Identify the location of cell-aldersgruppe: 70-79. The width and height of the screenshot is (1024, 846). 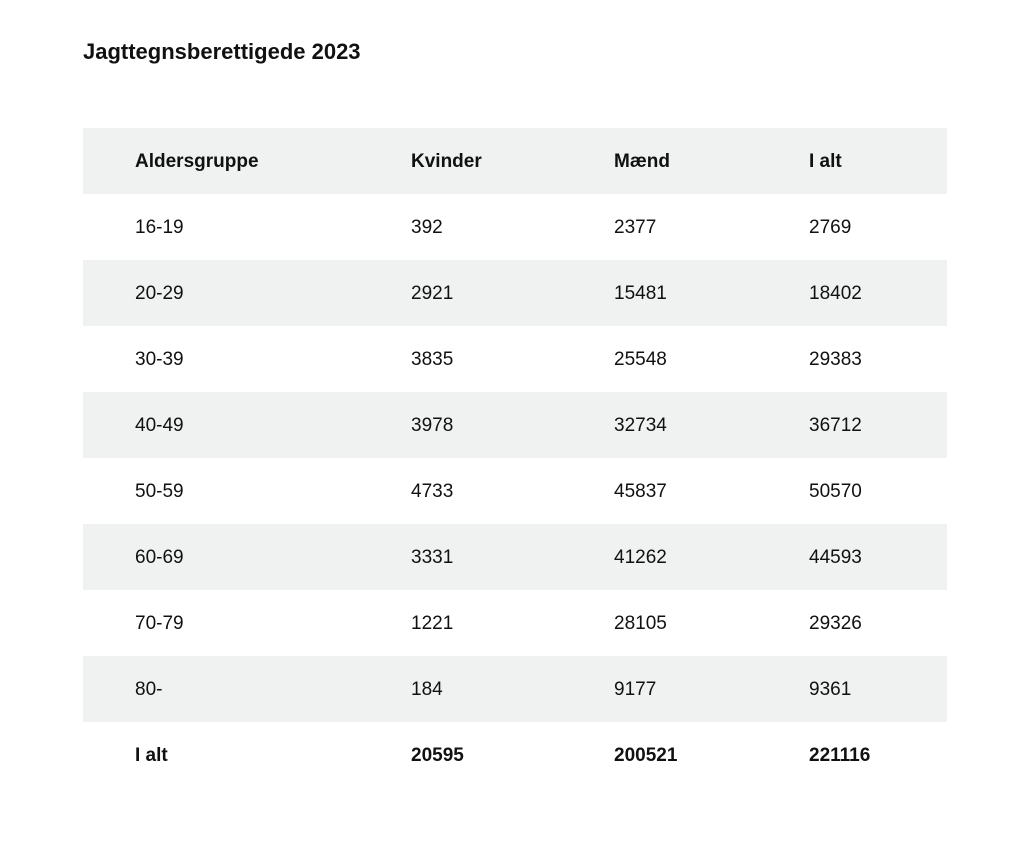
(159, 623).